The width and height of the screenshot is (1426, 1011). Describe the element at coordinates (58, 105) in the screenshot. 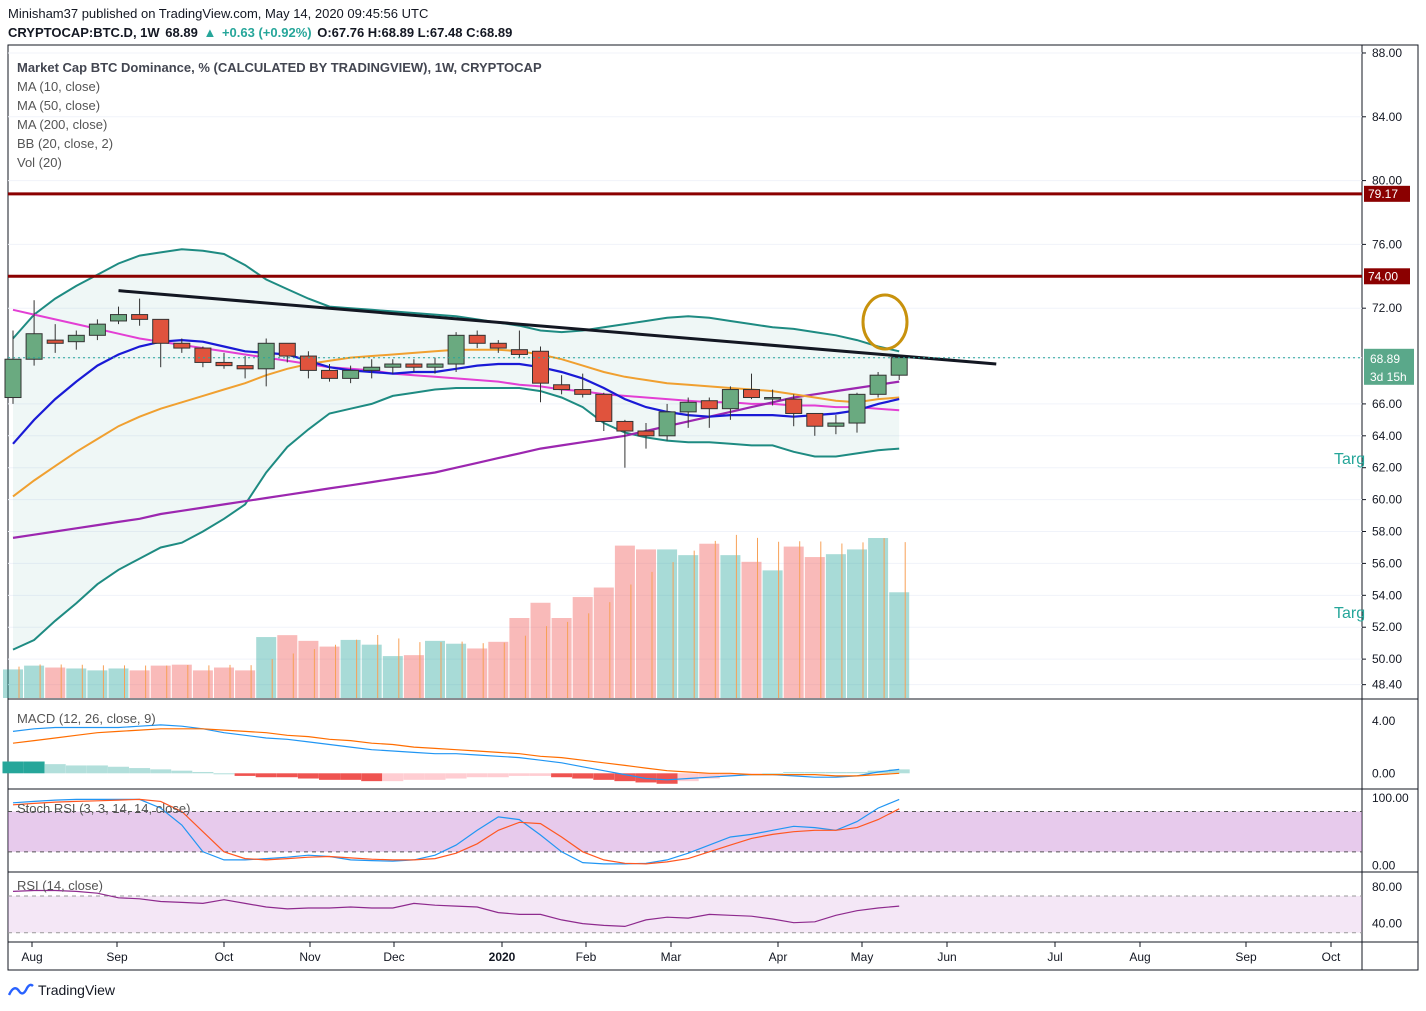

I see `legend-entry: MA (50, close)` at that location.